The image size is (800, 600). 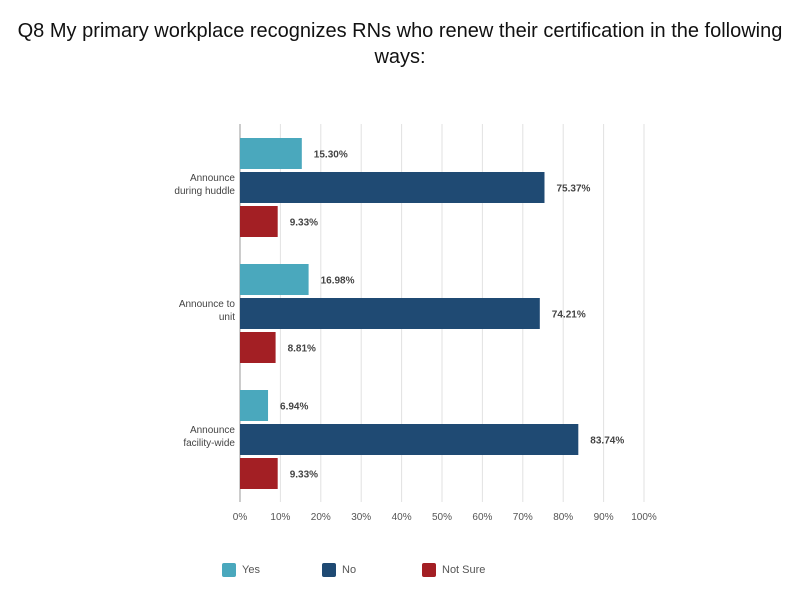 I want to click on legend-item-yes: Yes, so click(x=241, y=570).